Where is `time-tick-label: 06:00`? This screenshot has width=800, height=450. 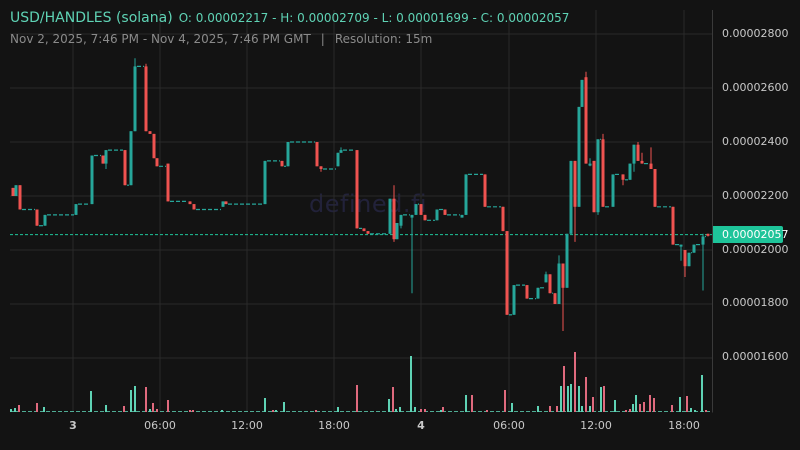 time-tick-label: 06:00 is located at coordinates (160, 425).